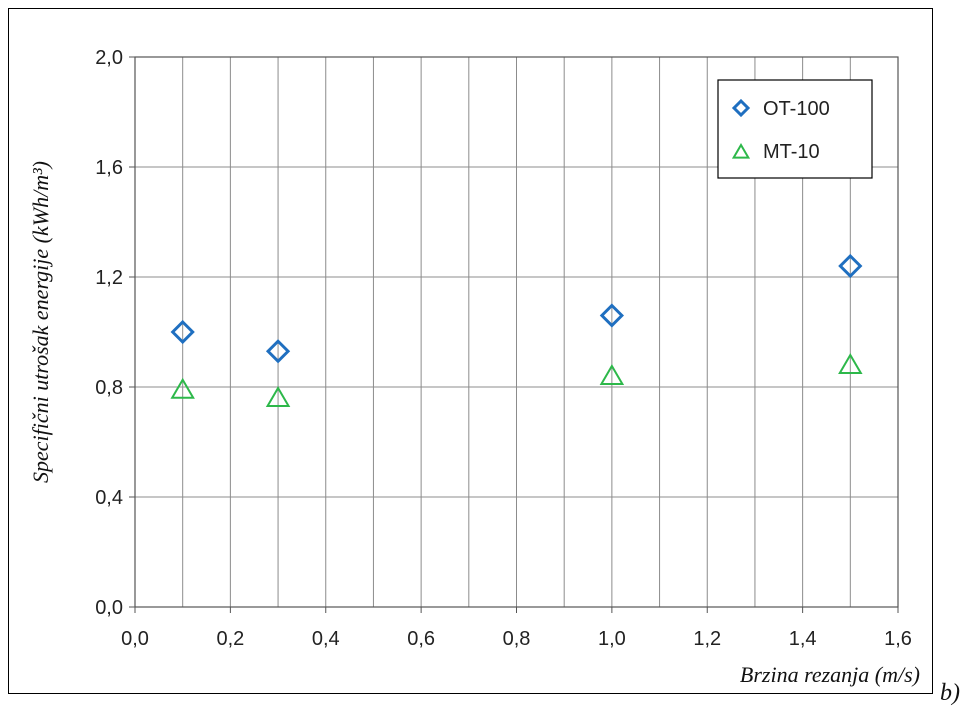 Image resolution: width=968 pixels, height=707 pixels. I want to click on x-tick-label: 0,4, so click(326, 639).